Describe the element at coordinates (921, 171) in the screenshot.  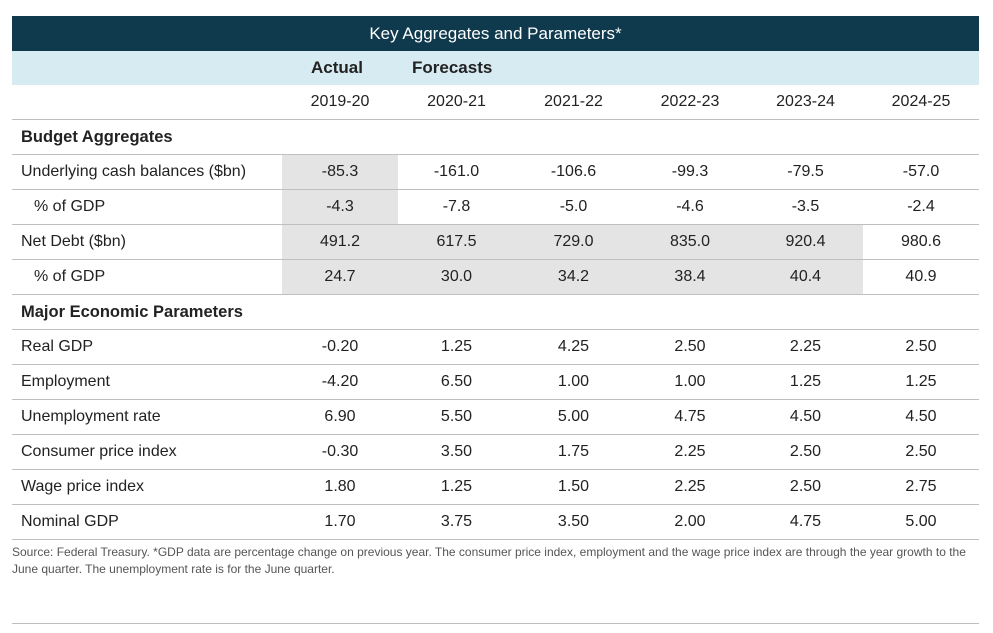
I see `table-cell: -57.0` at that location.